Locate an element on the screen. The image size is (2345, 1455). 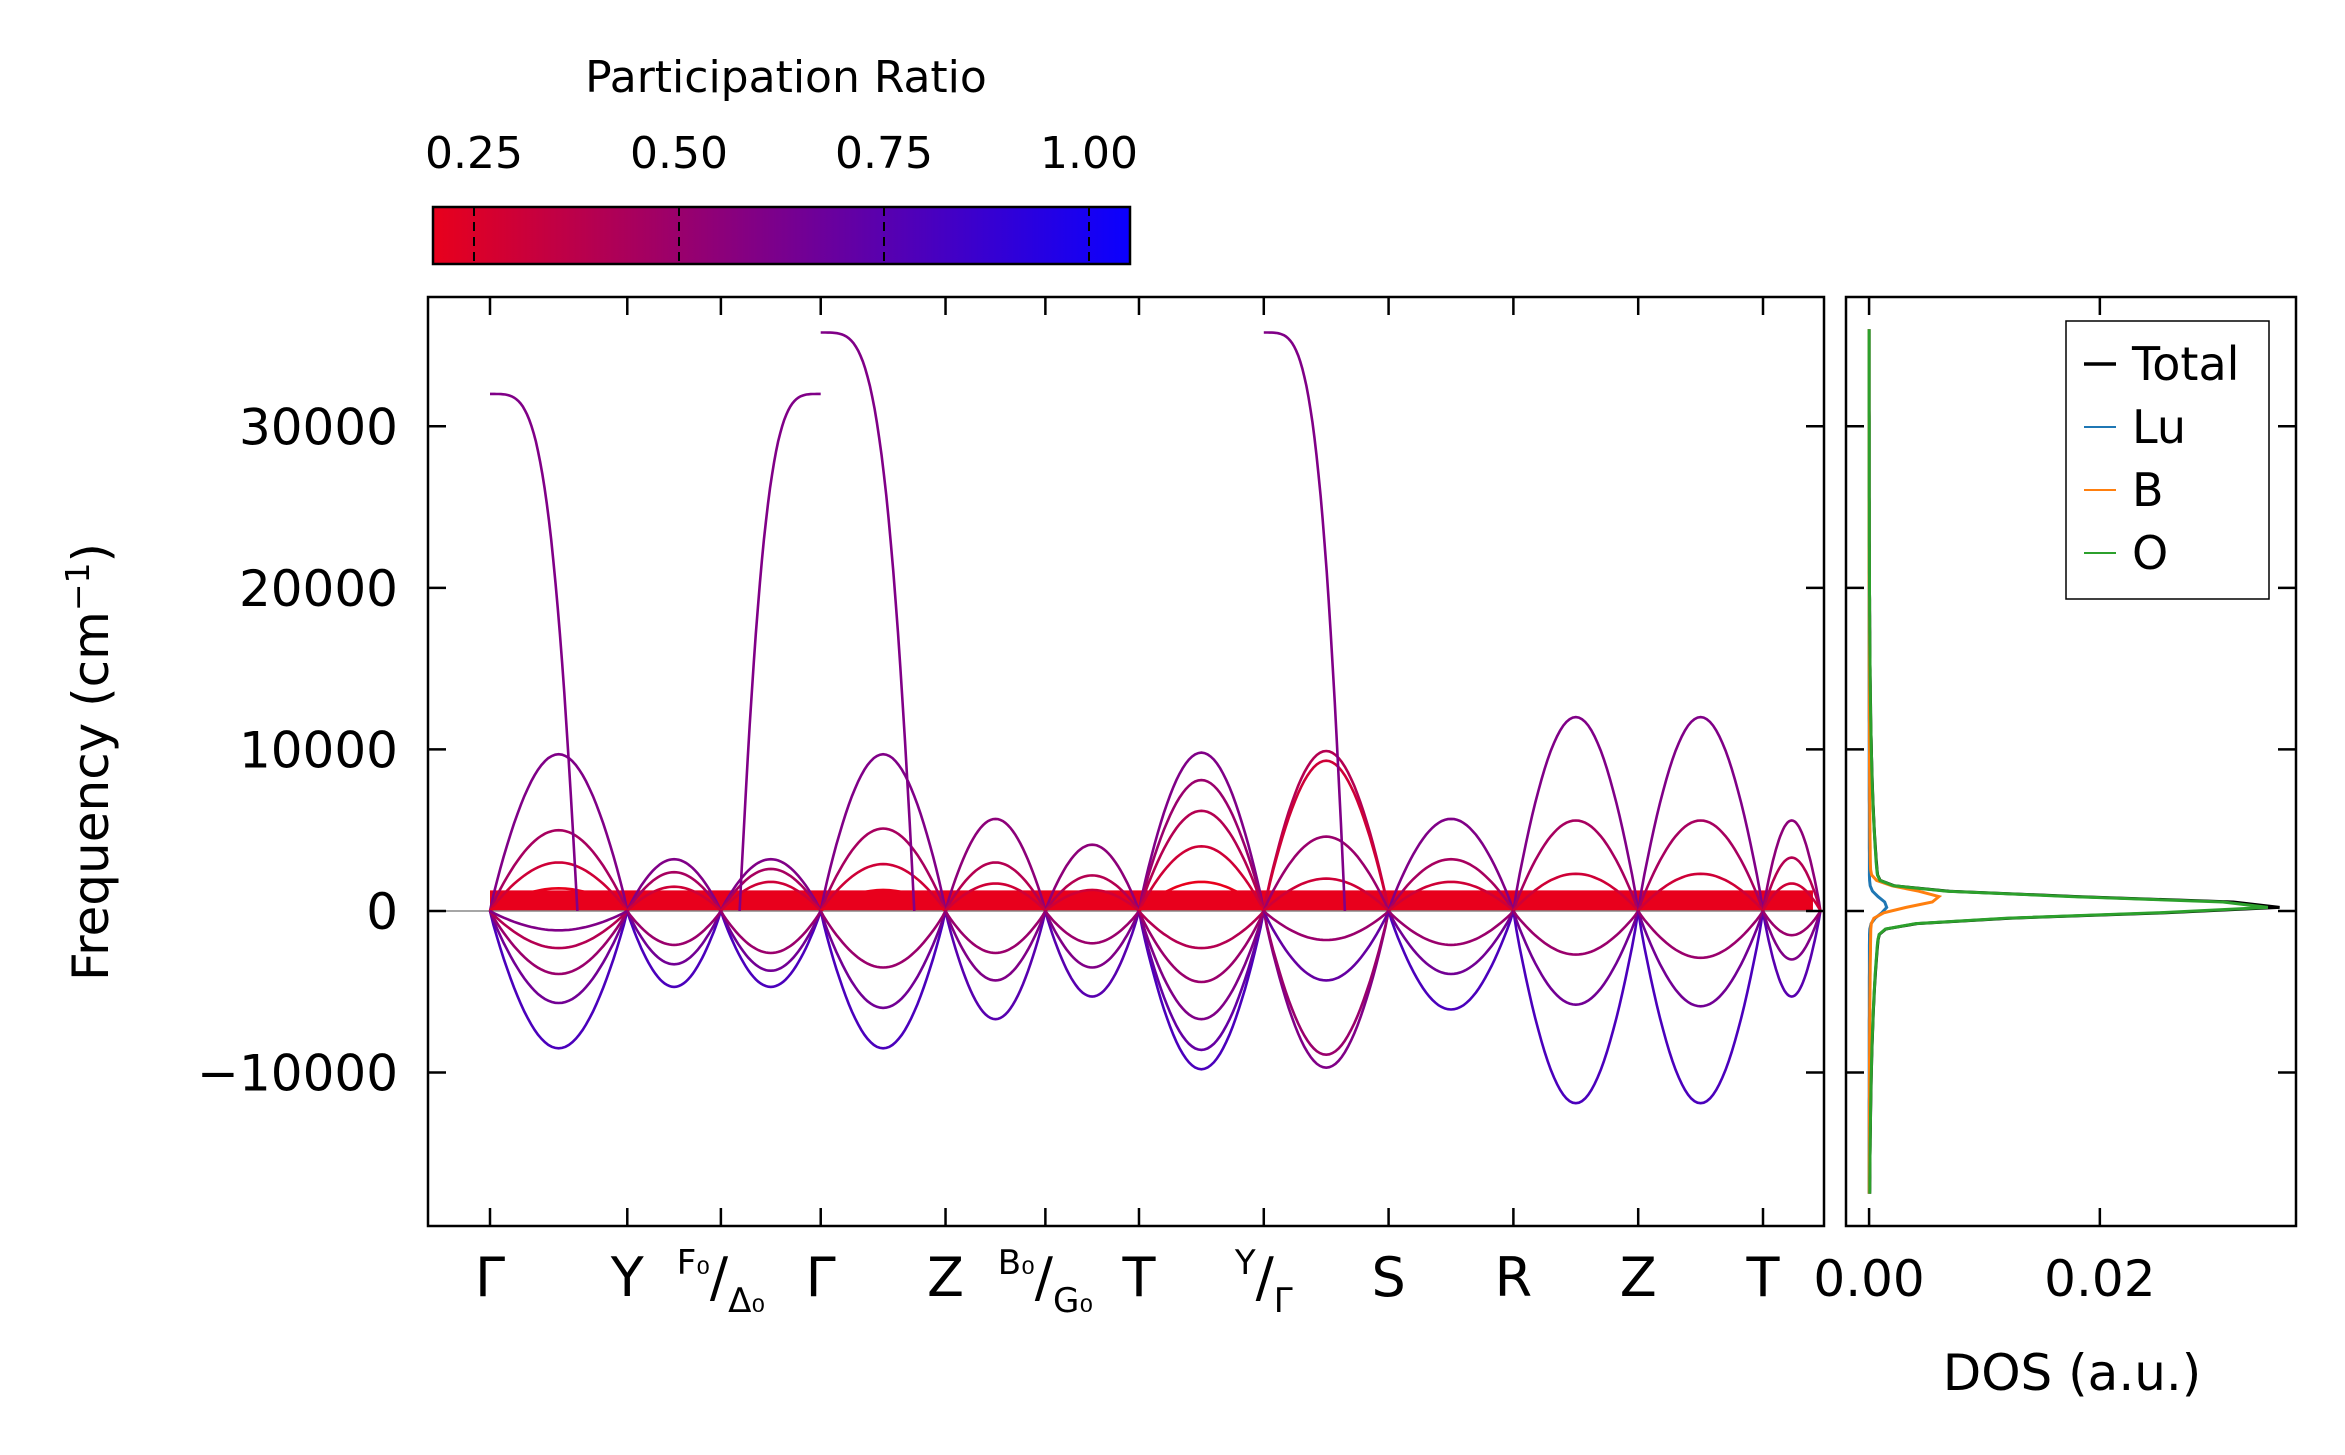
participation-ratio-colorbar: Participation Ratio 0.25 0.50 0.75 1.00 is located at coordinates (781, 159).